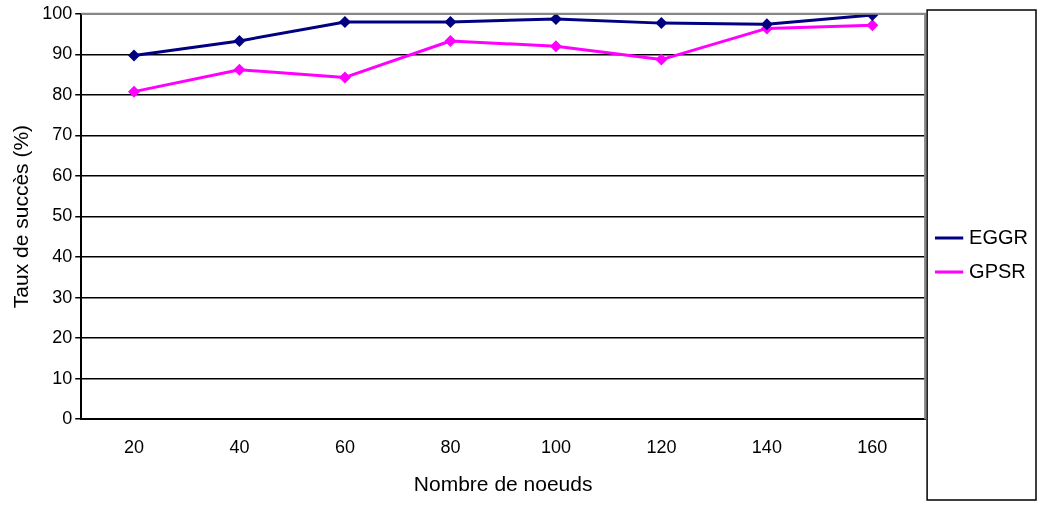 Image resolution: width=1042 pixels, height=506 pixels. What do you see at coordinates (62, 93) in the screenshot?
I see `y-tick-label: 80` at bounding box center [62, 93].